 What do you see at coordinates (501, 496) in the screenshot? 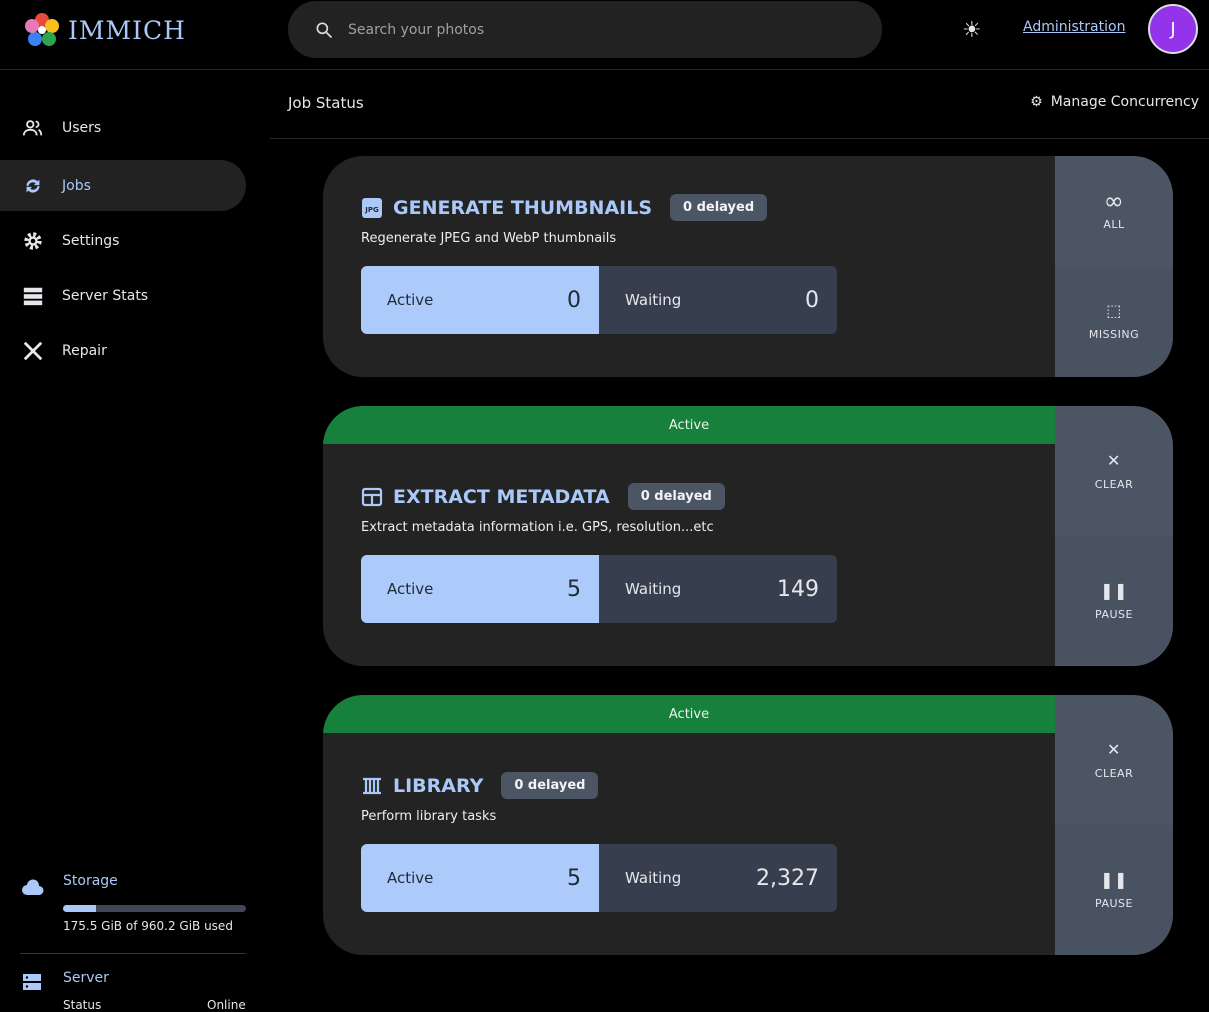
I see `job-title: EXTRACT METADATA` at bounding box center [501, 496].